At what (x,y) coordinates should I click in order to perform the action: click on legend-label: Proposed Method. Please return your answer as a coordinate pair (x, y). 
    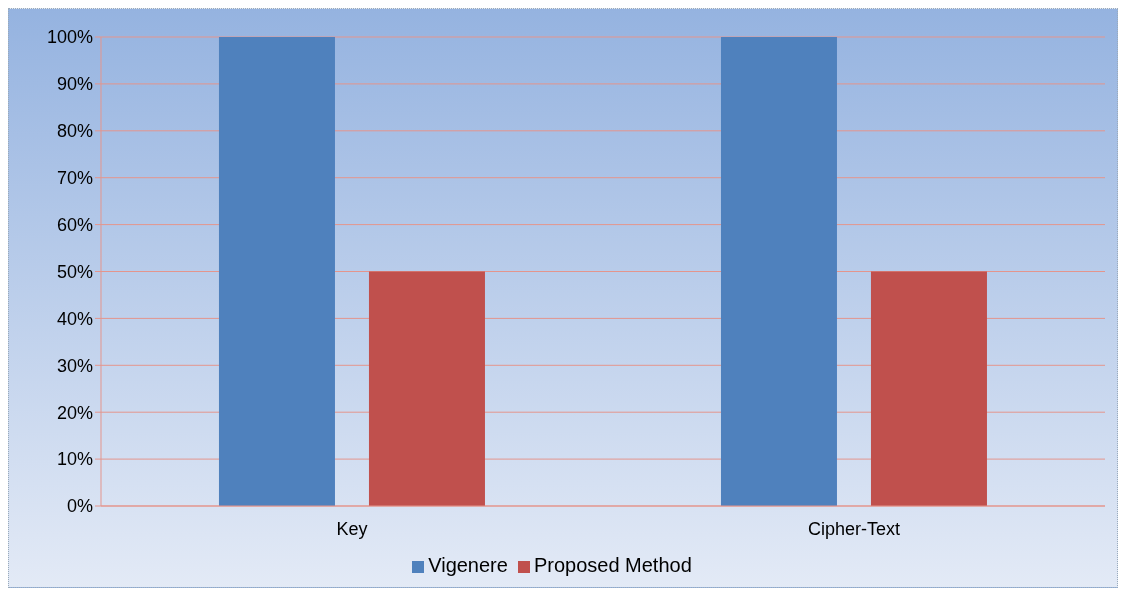
    Looking at the image, I should click on (612, 565).